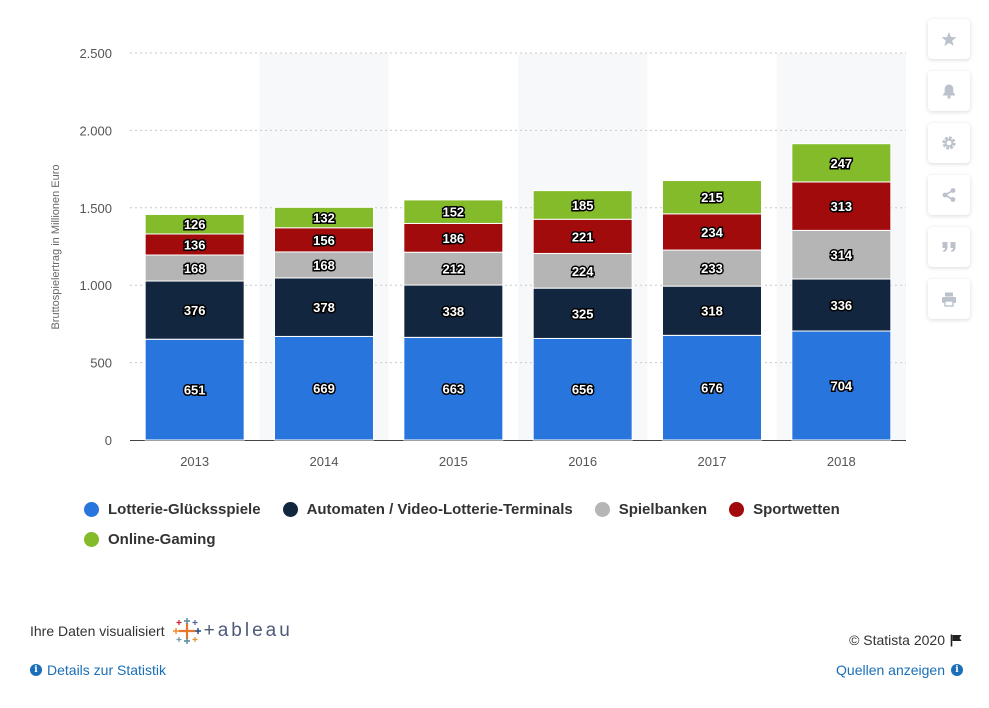 This screenshot has width=989, height=708. I want to click on tableau-prefix: Ihre Daten visualisiert, so click(97, 631).